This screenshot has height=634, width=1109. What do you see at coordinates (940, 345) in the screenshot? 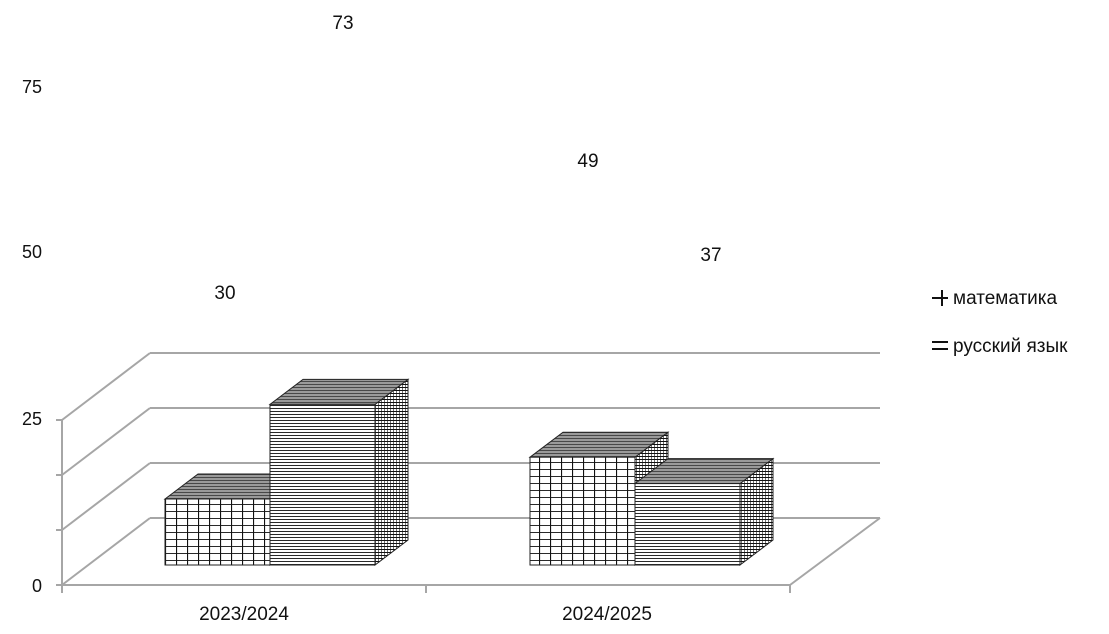
I see `legend-marker-equals` at bounding box center [940, 345].